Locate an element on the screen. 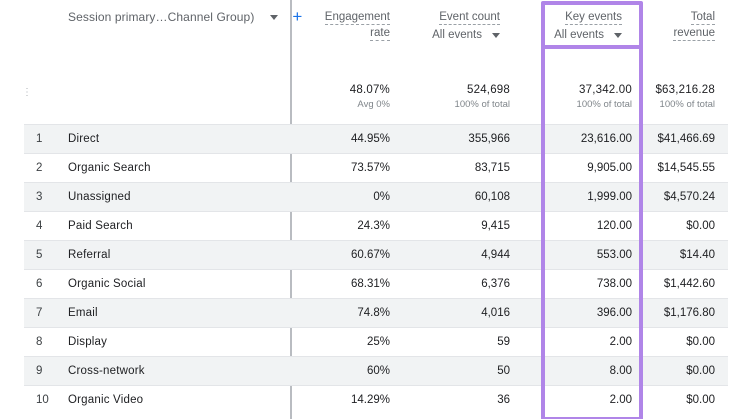 This screenshot has height=419, width=750. row-key-events: 120.00 is located at coordinates (614, 226).